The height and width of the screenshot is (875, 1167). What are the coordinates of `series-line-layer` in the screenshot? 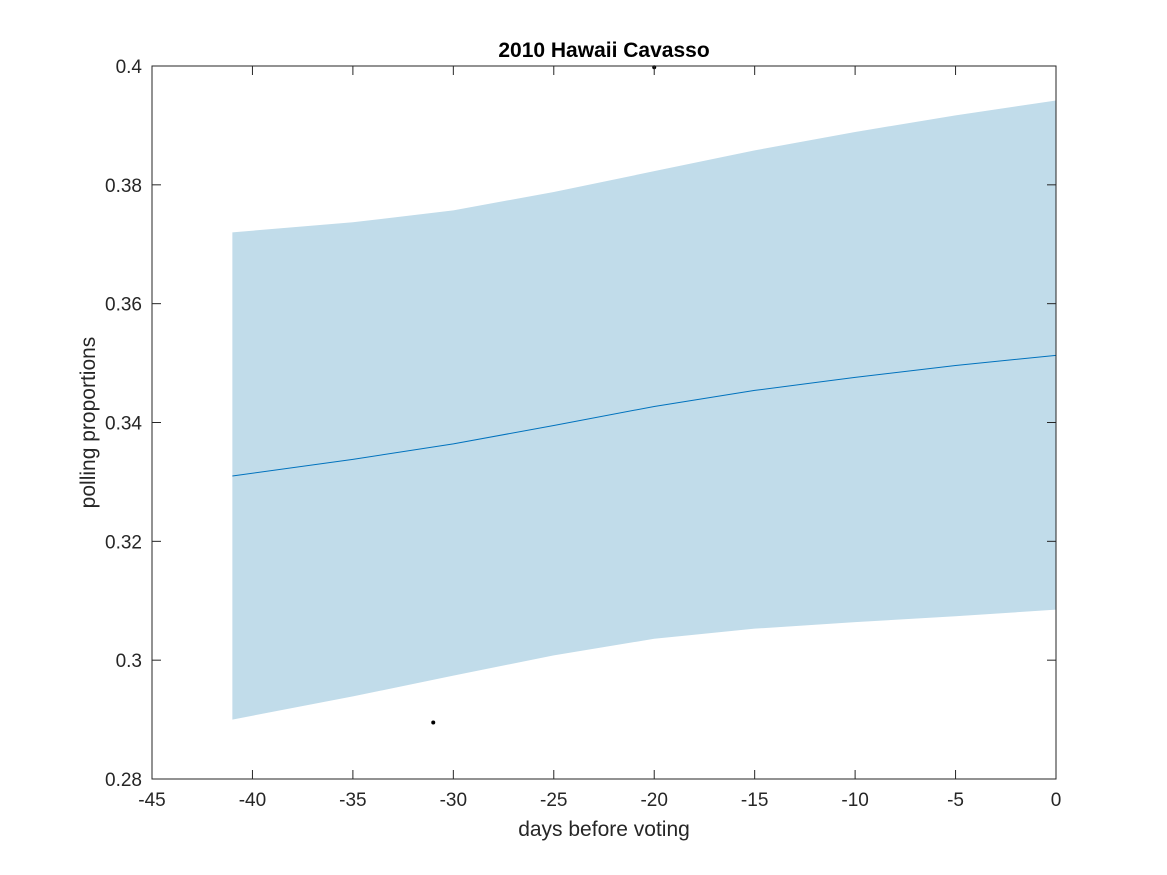 It's located at (644, 415).